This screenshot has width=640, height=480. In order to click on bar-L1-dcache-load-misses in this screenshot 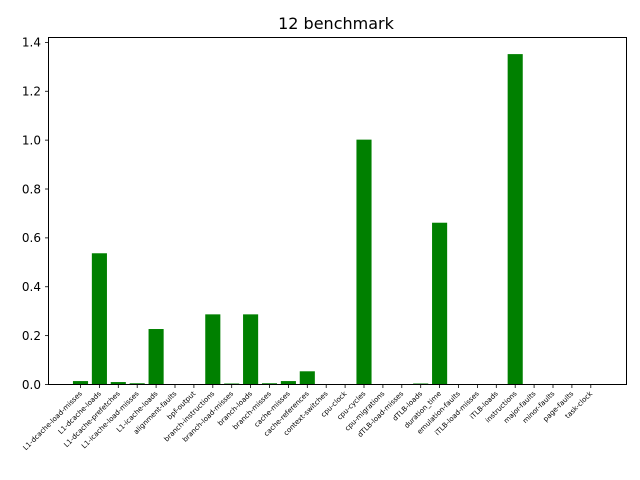, I will do `click(80, 382)`.